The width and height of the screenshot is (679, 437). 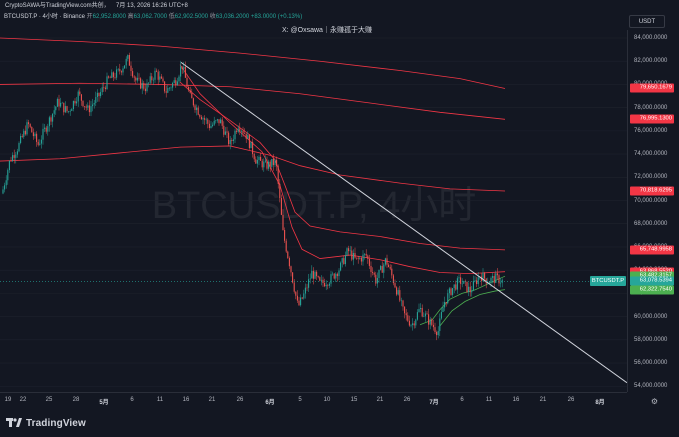 I want to click on tradingview-logo-icon, so click(x=14, y=422).